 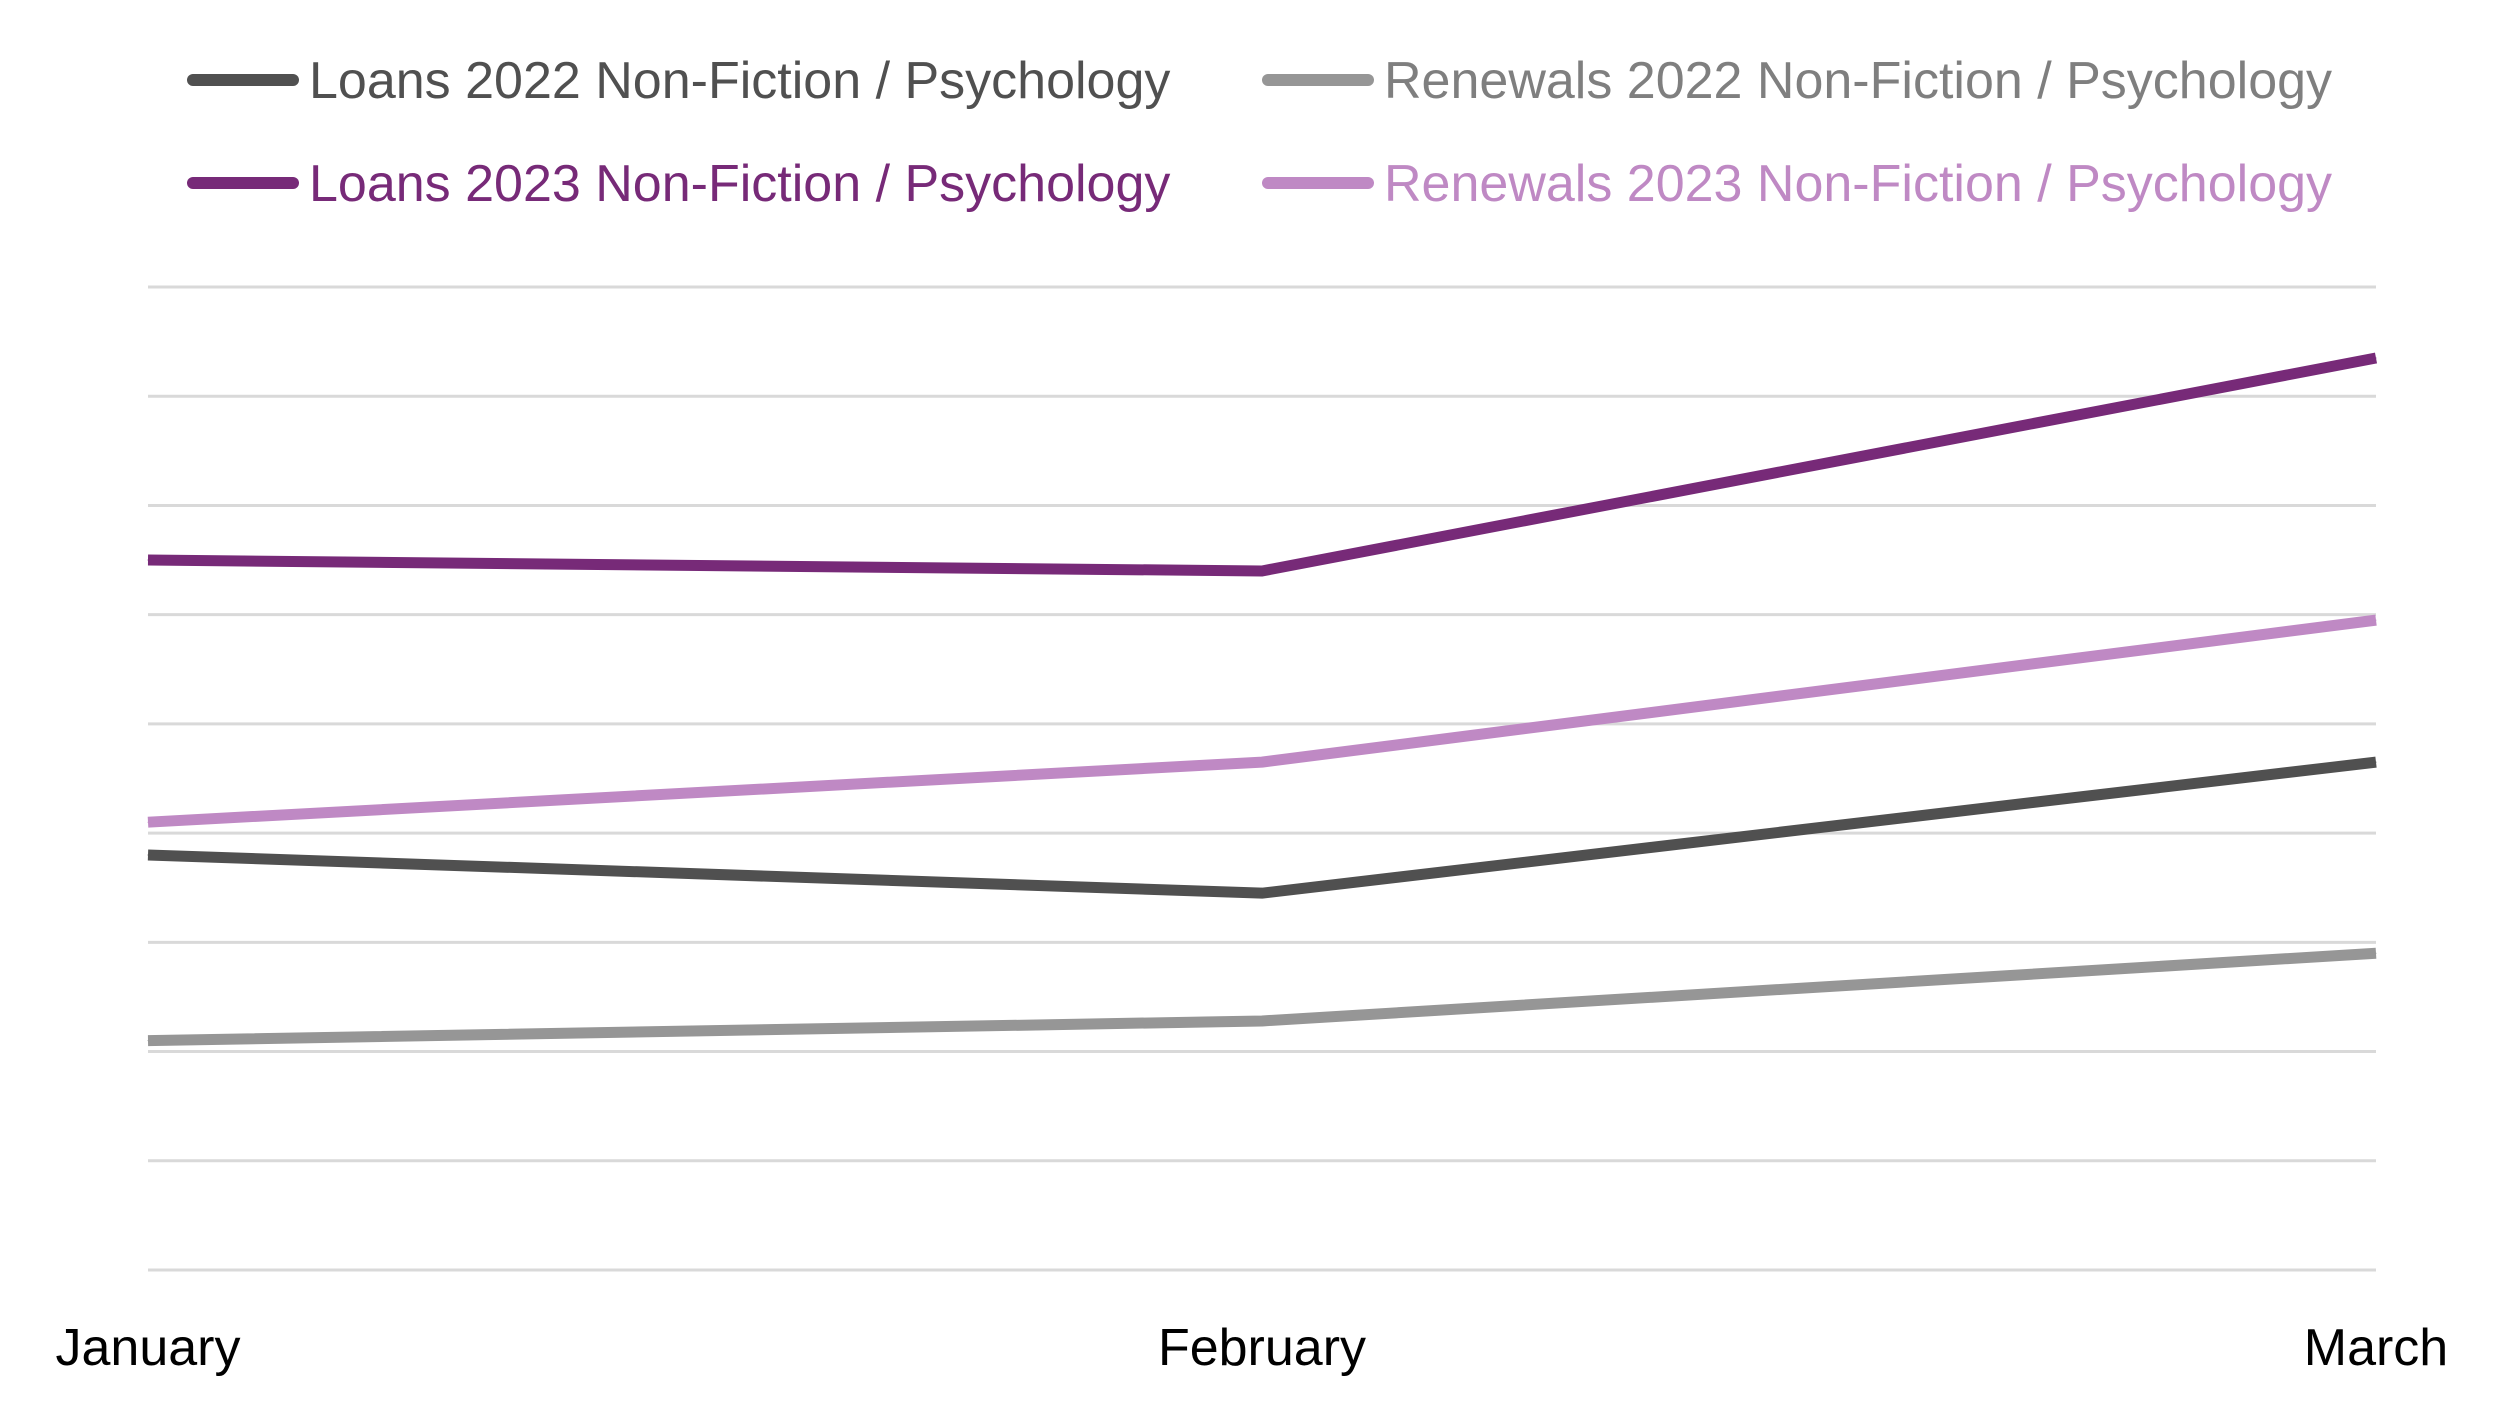 I want to click on legend-label-2: Renewals 2022 Non-Fiction / Psychology, so click(x=1858, y=81).